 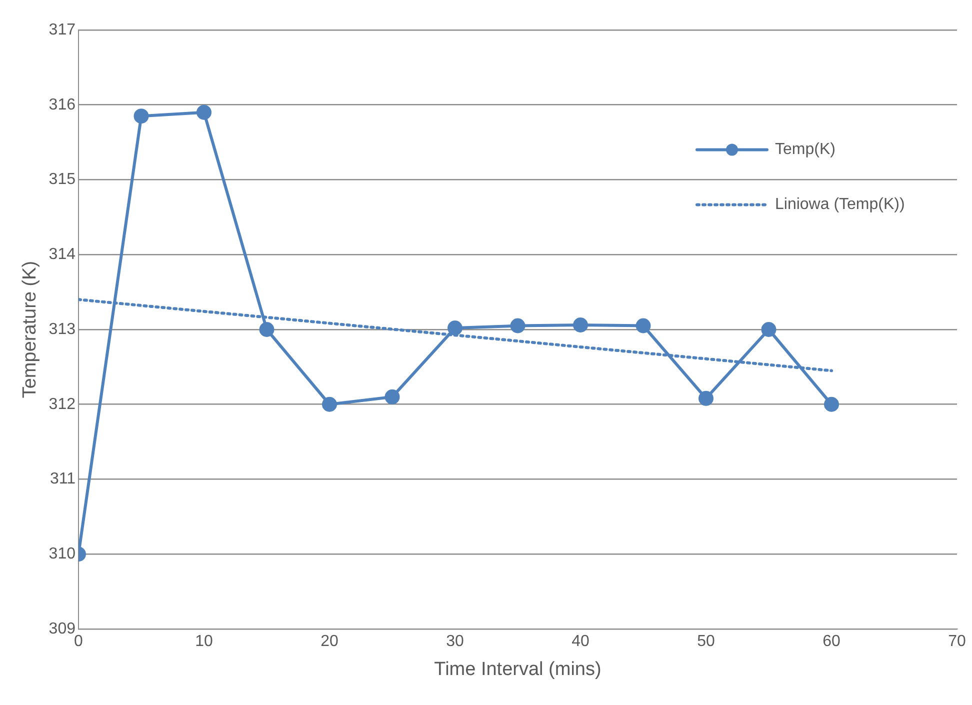 What do you see at coordinates (62, 329) in the screenshot?
I see `y-tick-label: 313` at bounding box center [62, 329].